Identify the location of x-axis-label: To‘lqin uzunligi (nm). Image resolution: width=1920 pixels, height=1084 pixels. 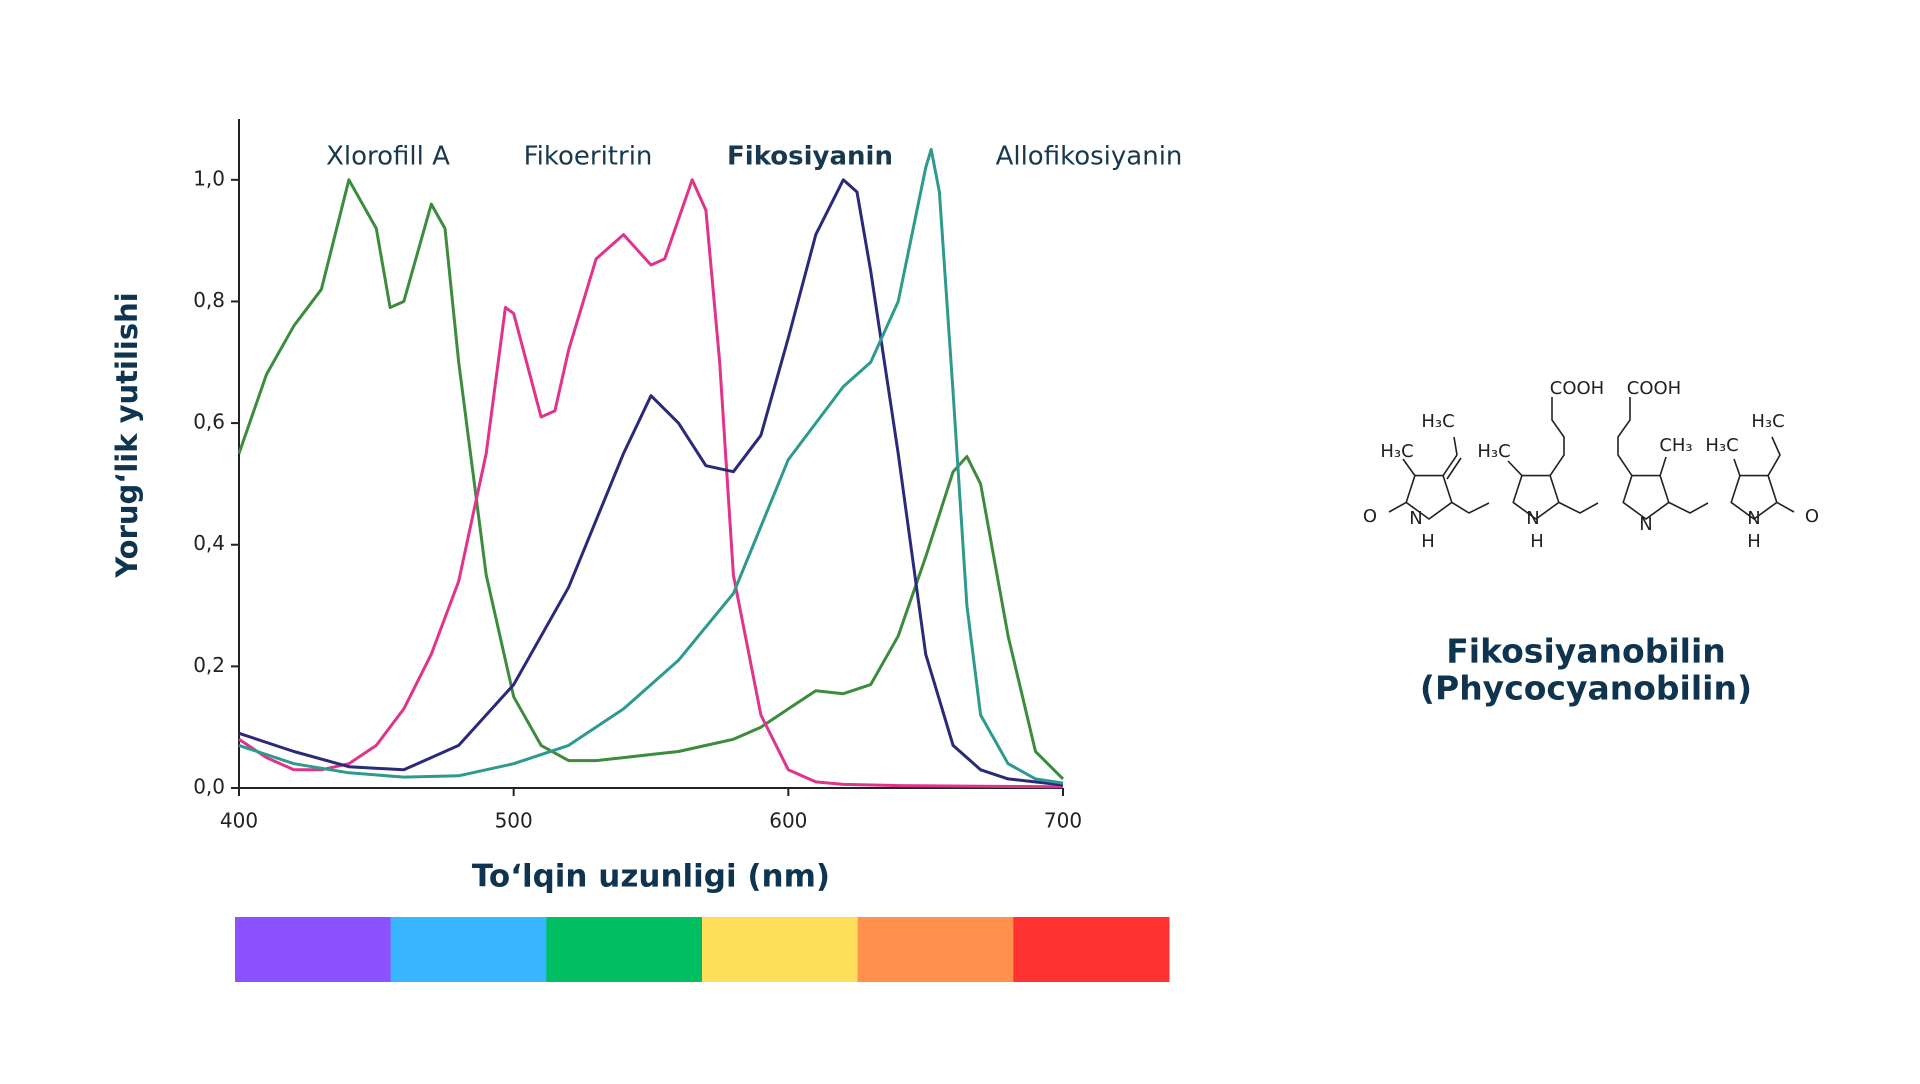
(651, 877).